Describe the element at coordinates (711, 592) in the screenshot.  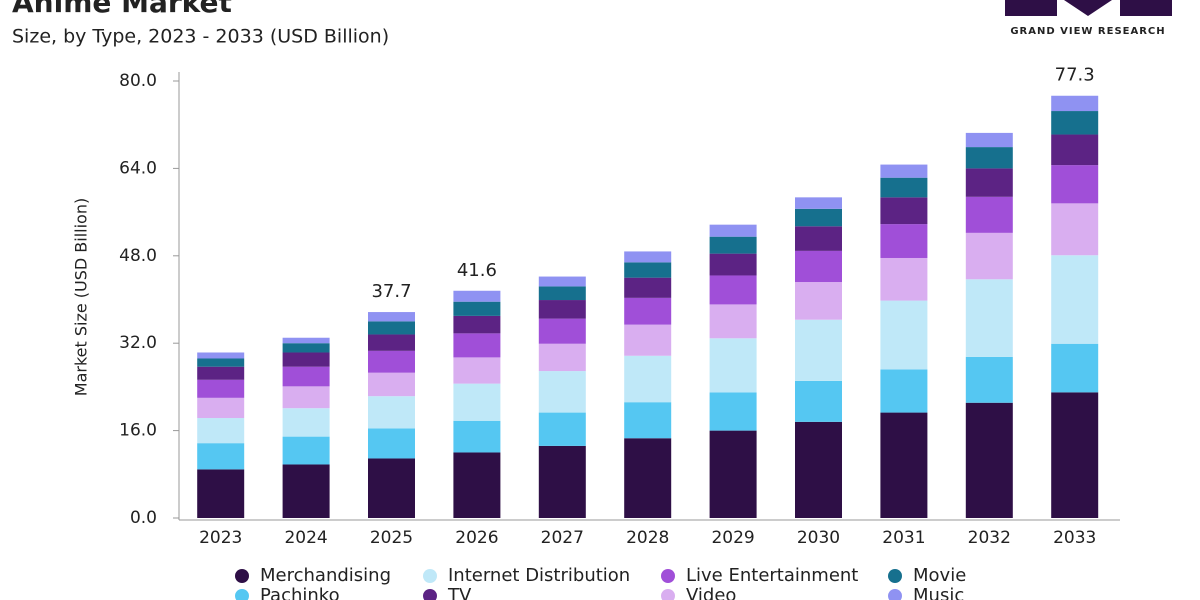
I see `legend-label: Video` at that location.